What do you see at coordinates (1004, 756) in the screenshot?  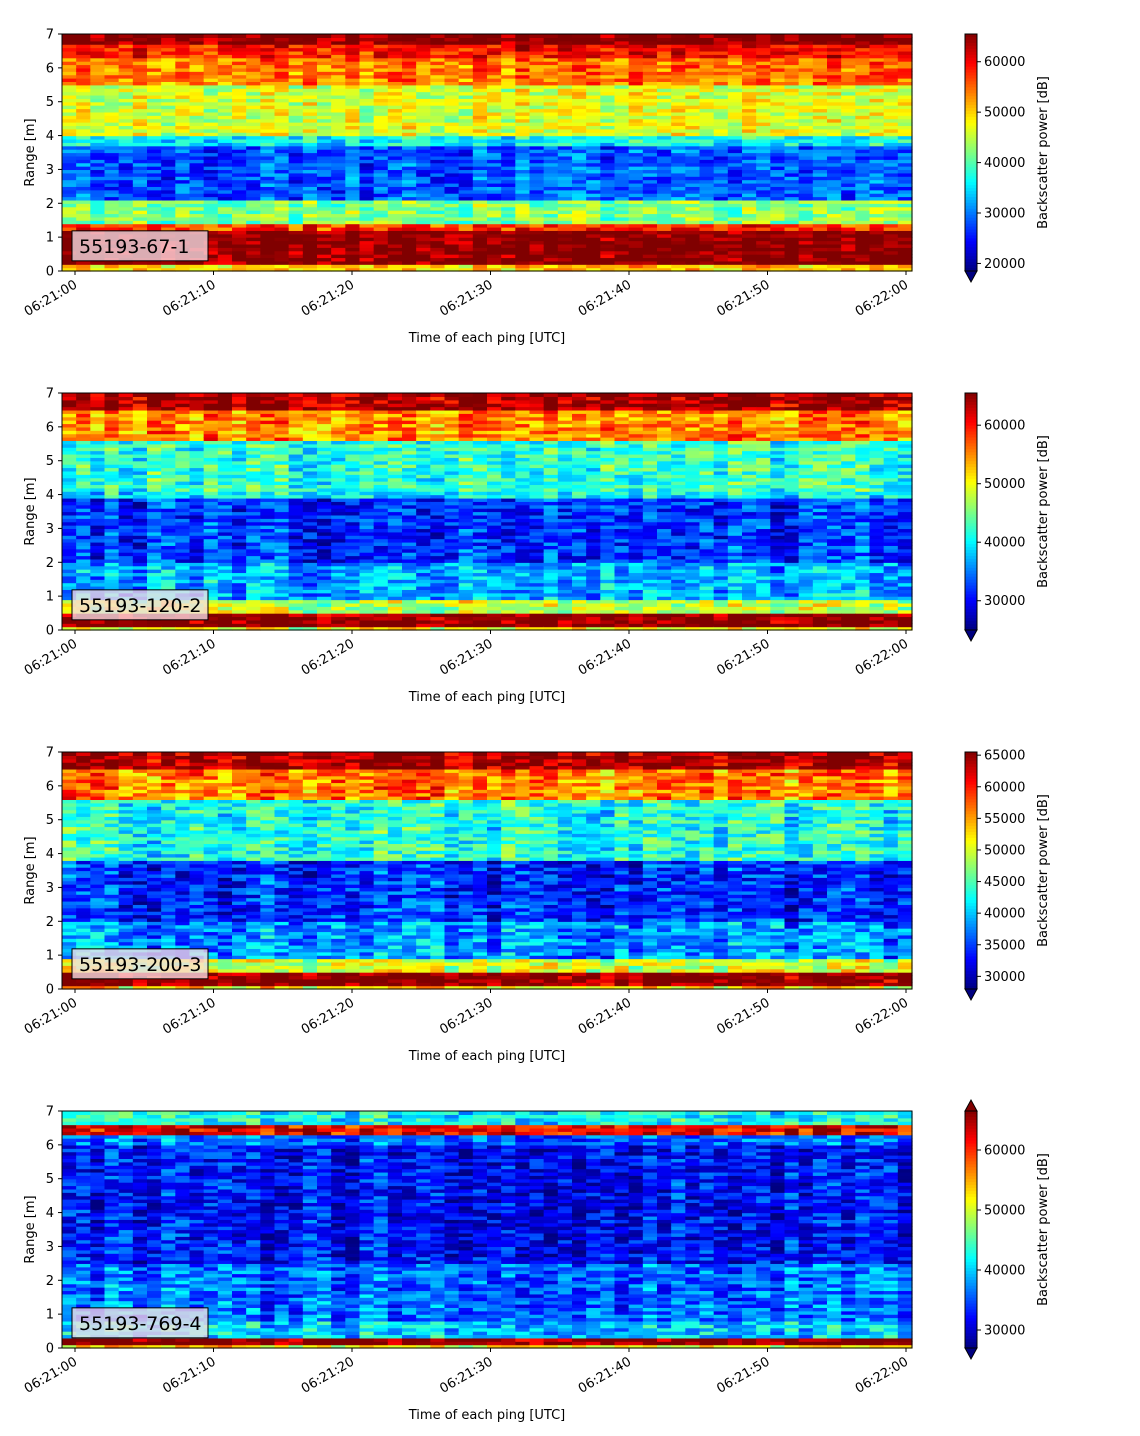 I see `colorbar-tick-label: 65000` at bounding box center [1004, 756].